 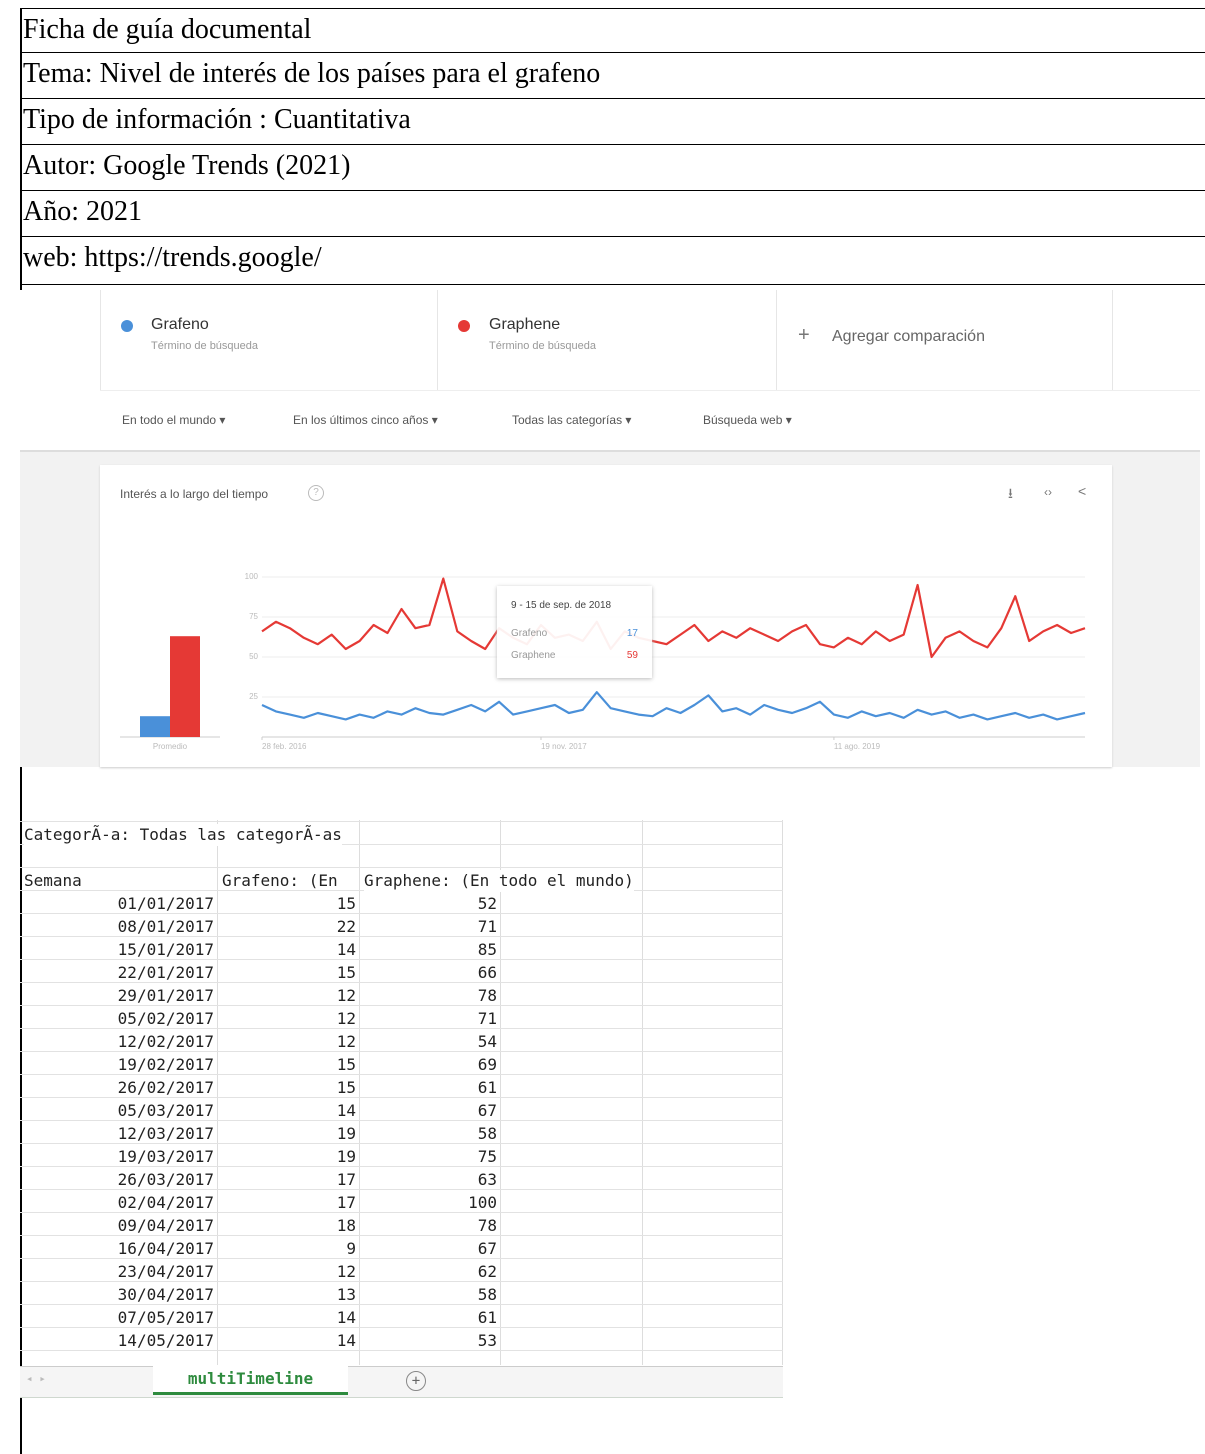 I want to click on table-row: Tipo de información : Cuantitativa, so click(x=612, y=121).